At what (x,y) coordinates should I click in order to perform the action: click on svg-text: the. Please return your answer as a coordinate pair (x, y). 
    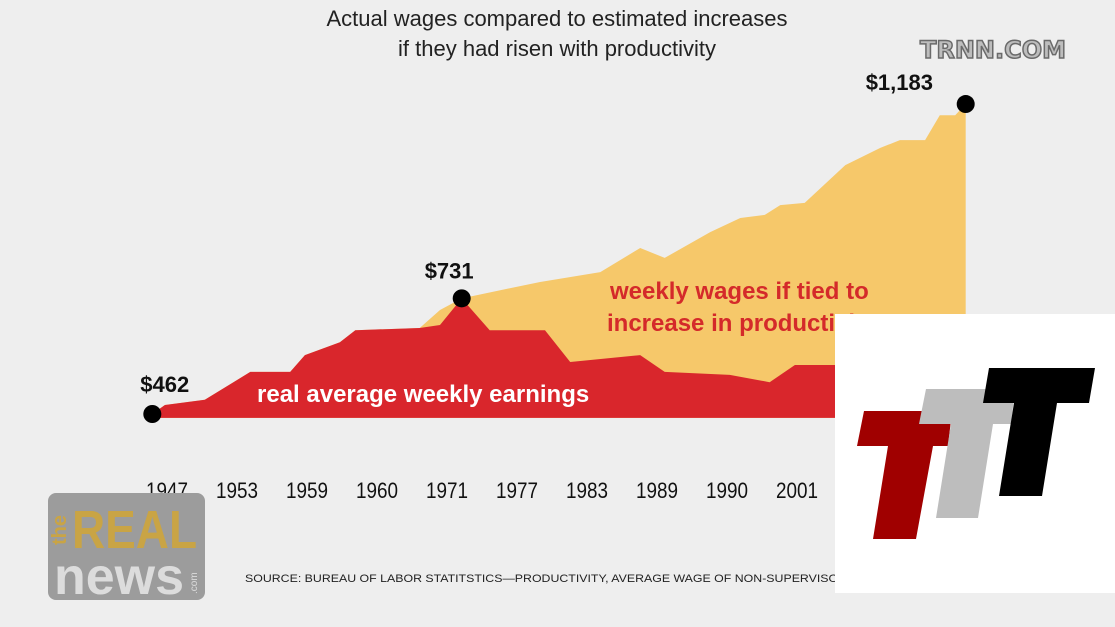
    Looking at the image, I should click on (60, 530).